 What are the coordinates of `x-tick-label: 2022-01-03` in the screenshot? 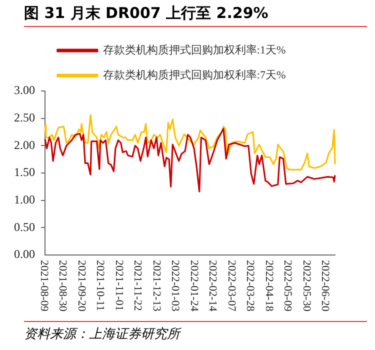 It's located at (175, 286).